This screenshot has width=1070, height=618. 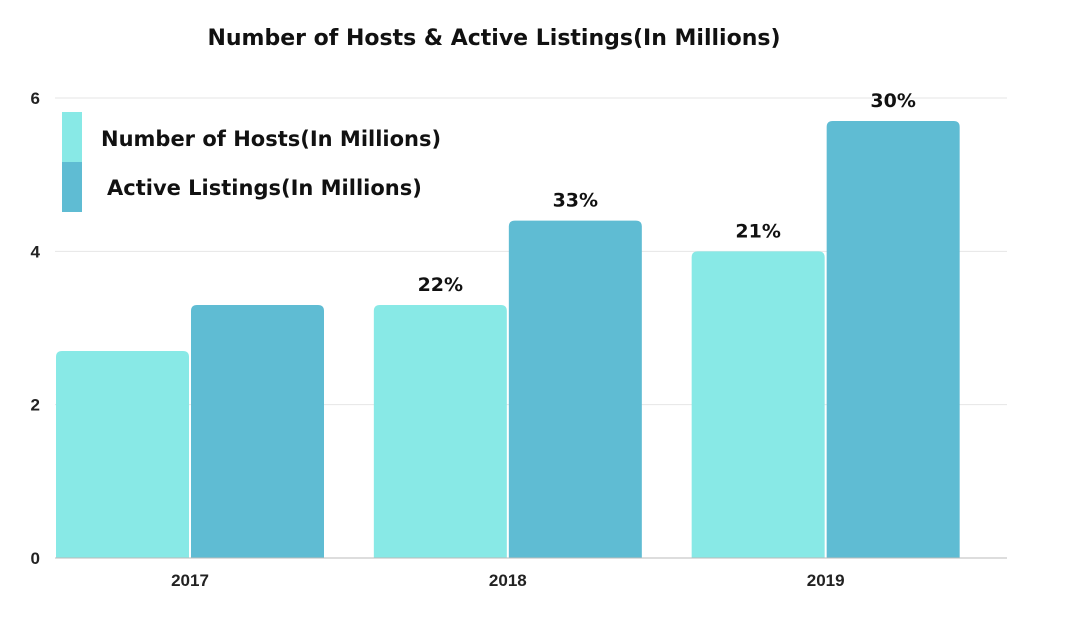 I want to click on bar-hosts-2018, so click(x=440, y=431).